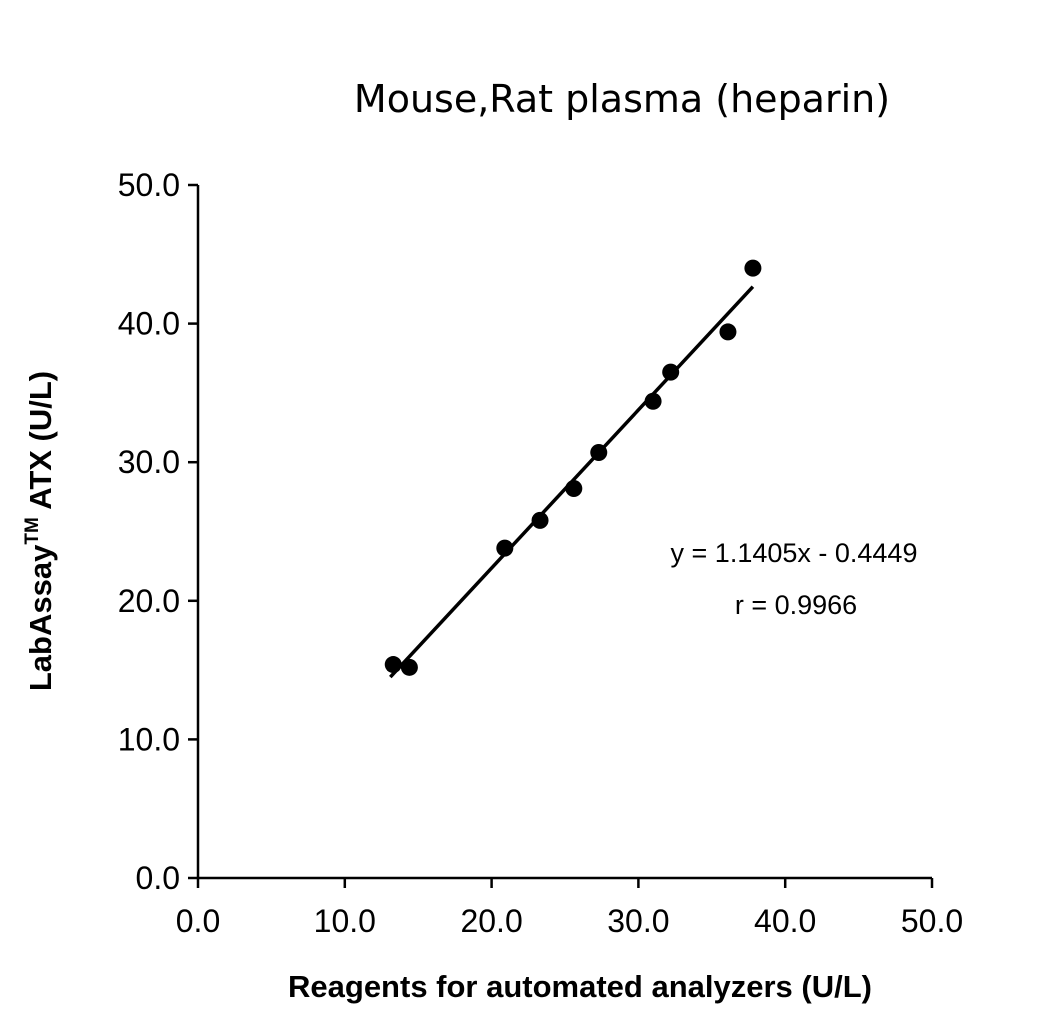 The image size is (1050, 1030). I want to click on y-tick-label: 0.0, so click(158, 878).